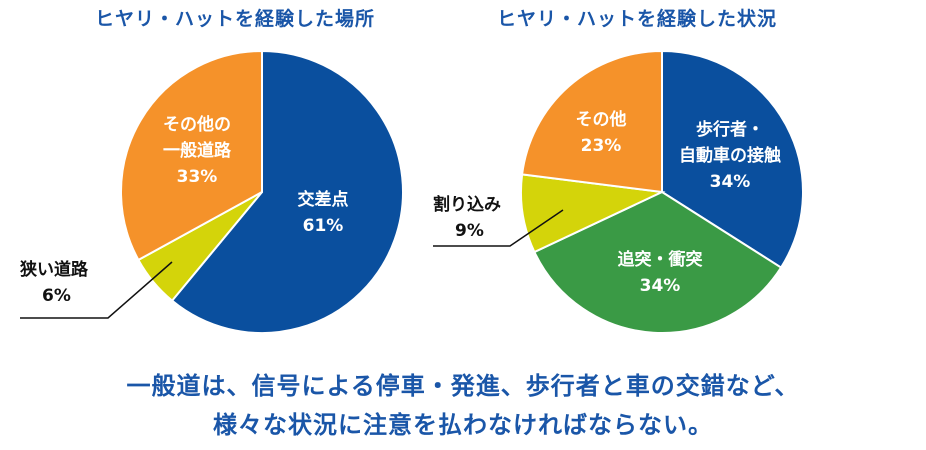  What do you see at coordinates (467, 217) in the screenshot?
I see `pie-1-label-2: 割り込み 9%` at bounding box center [467, 217].